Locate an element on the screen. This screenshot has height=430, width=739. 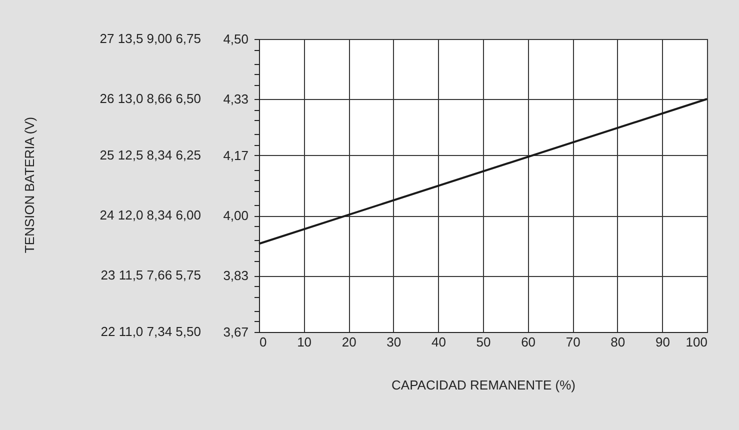
x-axis-title: CAPACIDAD REMANENTE (%) is located at coordinates (484, 385).